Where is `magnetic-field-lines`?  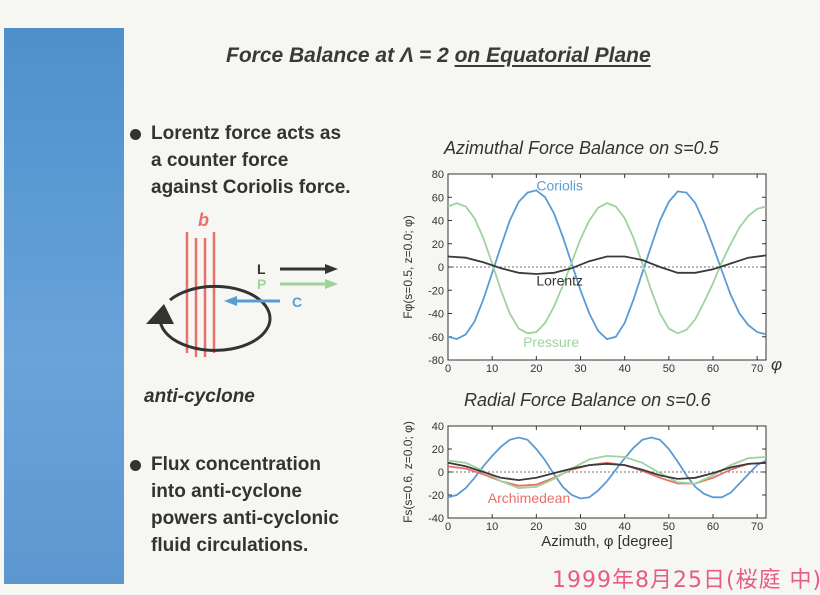 magnetic-field-lines is located at coordinates (200, 294).